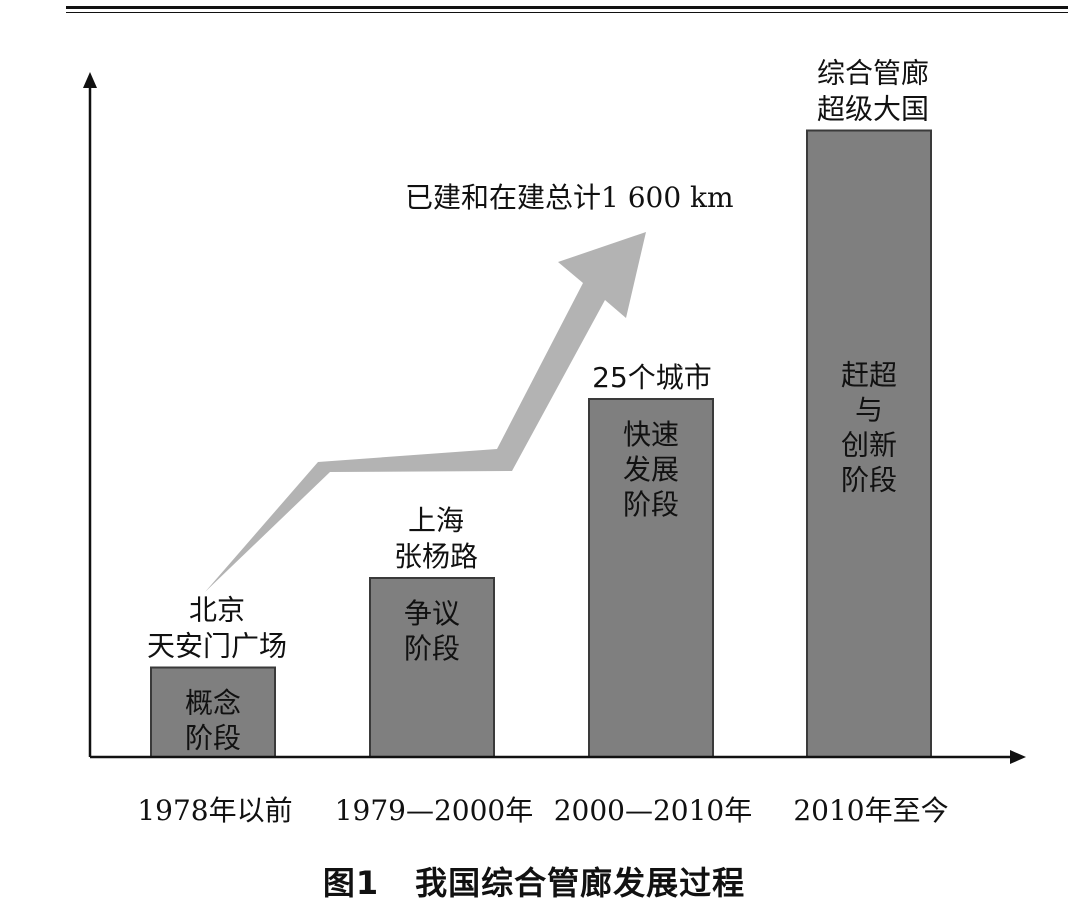  I want to click on top-rule-thin, so click(567, 12).